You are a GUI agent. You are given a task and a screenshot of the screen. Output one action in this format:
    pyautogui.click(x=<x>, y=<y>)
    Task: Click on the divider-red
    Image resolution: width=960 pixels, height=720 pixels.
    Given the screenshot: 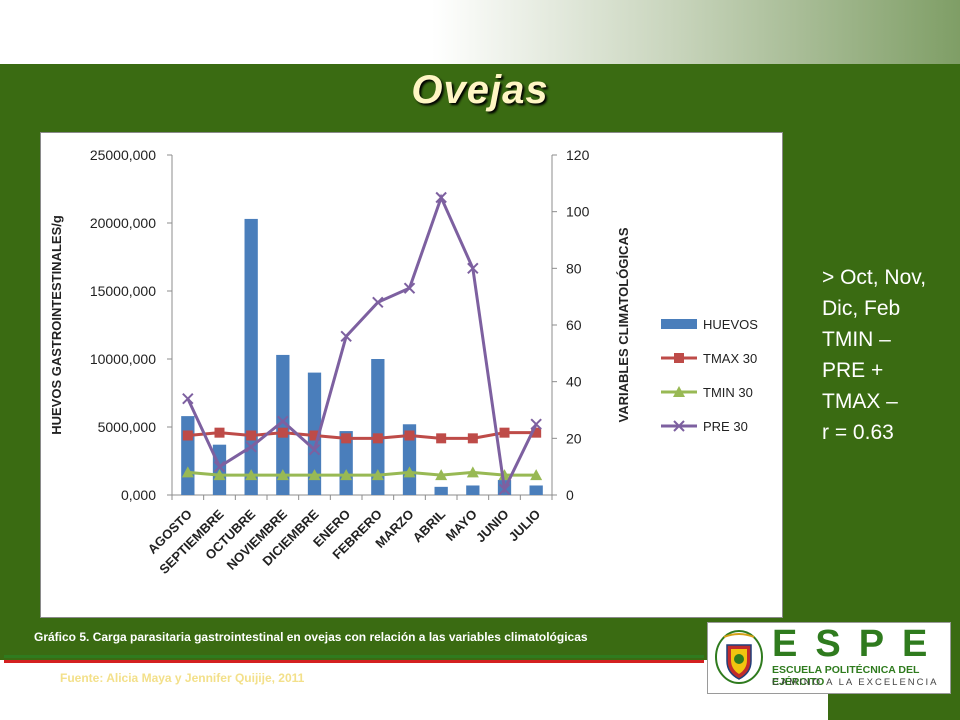 What is the action you would take?
    pyautogui.click(x=354, y=661)
    